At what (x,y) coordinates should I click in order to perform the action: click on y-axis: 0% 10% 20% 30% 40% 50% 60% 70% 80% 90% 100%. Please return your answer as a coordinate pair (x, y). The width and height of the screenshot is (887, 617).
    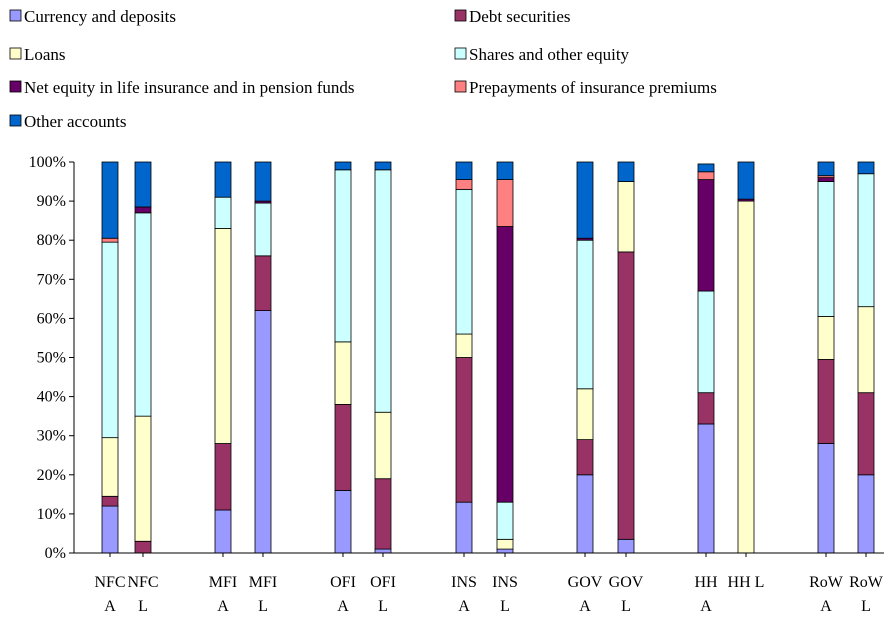
    Looking at the image, I should click on (52, 358).